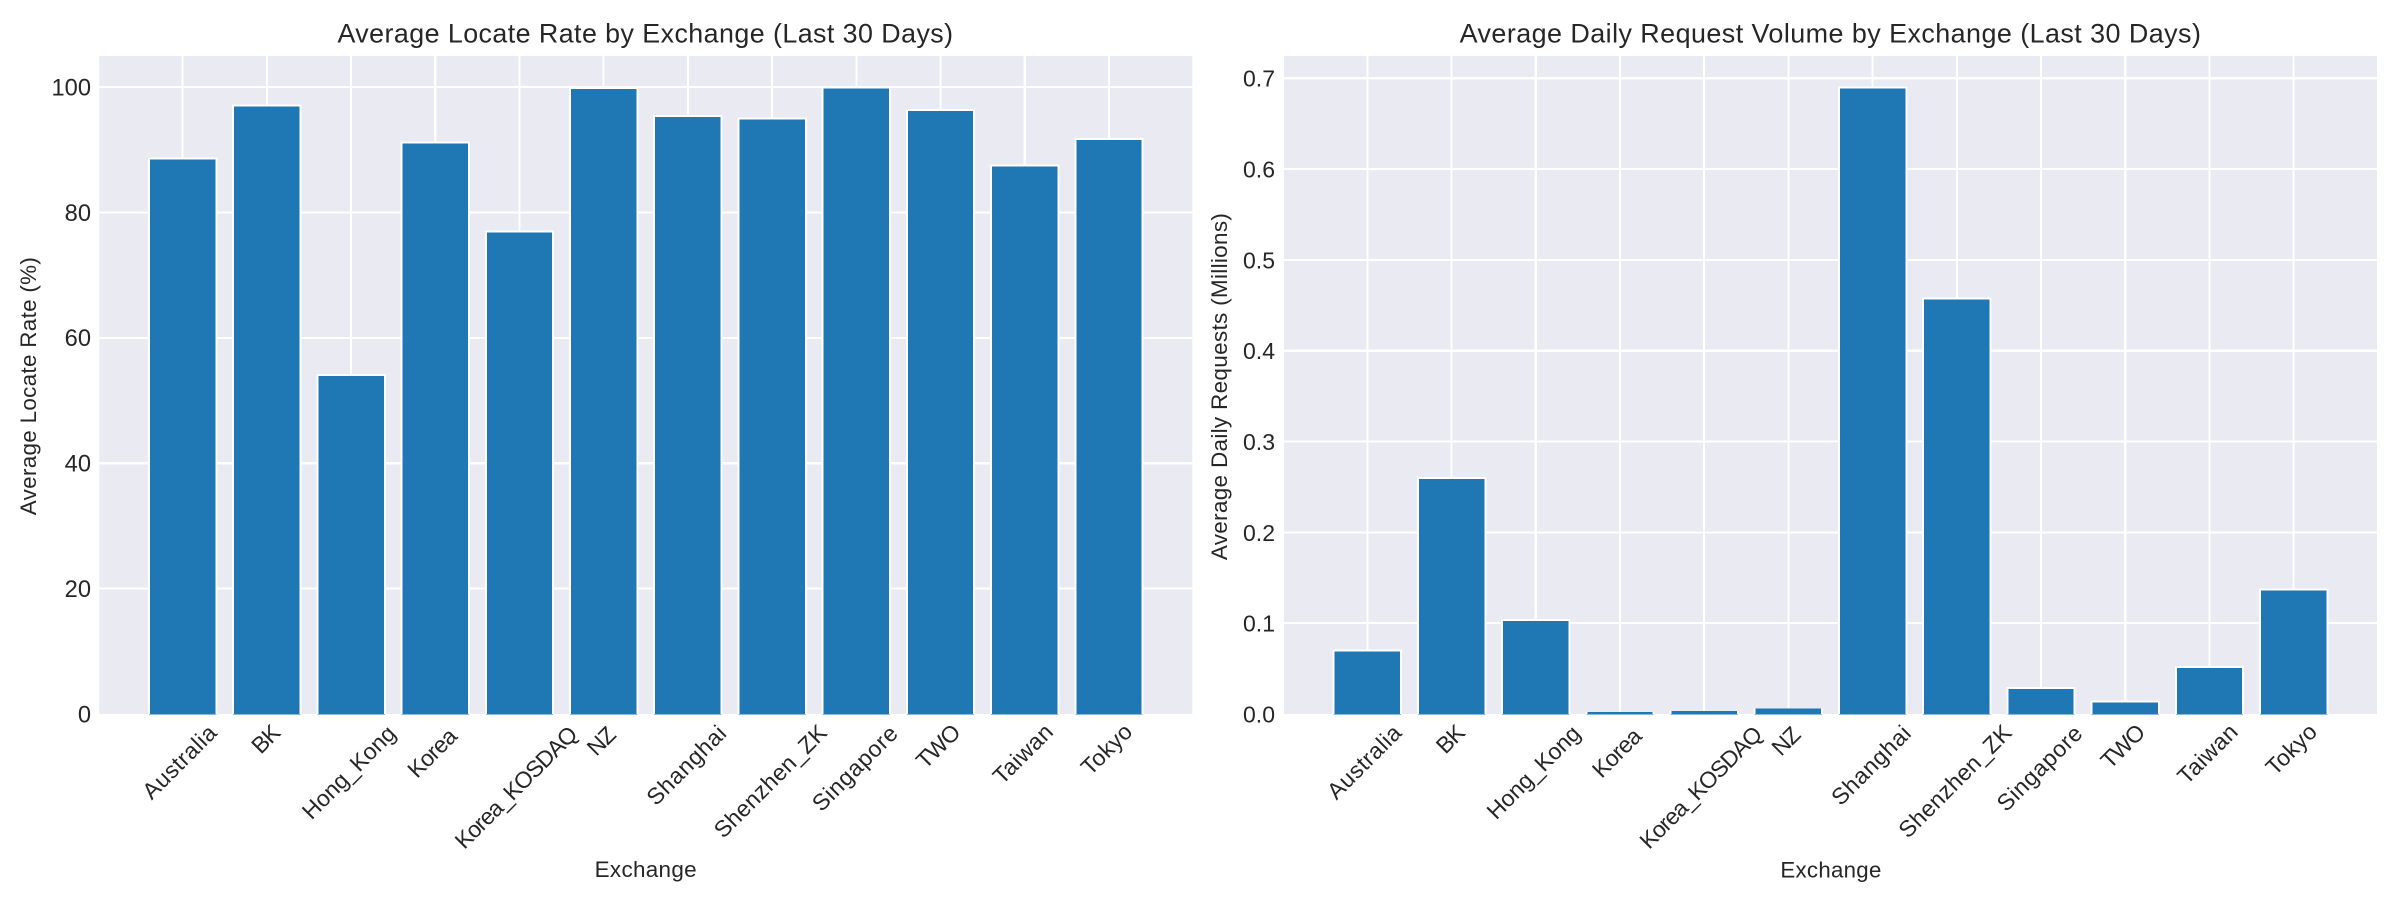 The height and width of the screenshot is (900, 2400). What do you see at coordinates (84, 715) in the screenshot?
I see `svg-text: 0` at bounding box center [84, 715].